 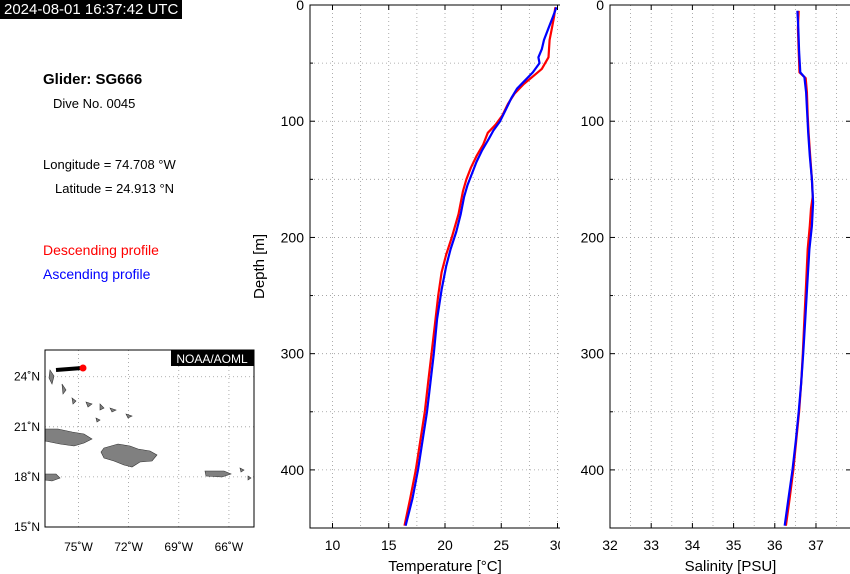 I want to click on legend-ascending: Ascending profile, so click(x=97, y=274).